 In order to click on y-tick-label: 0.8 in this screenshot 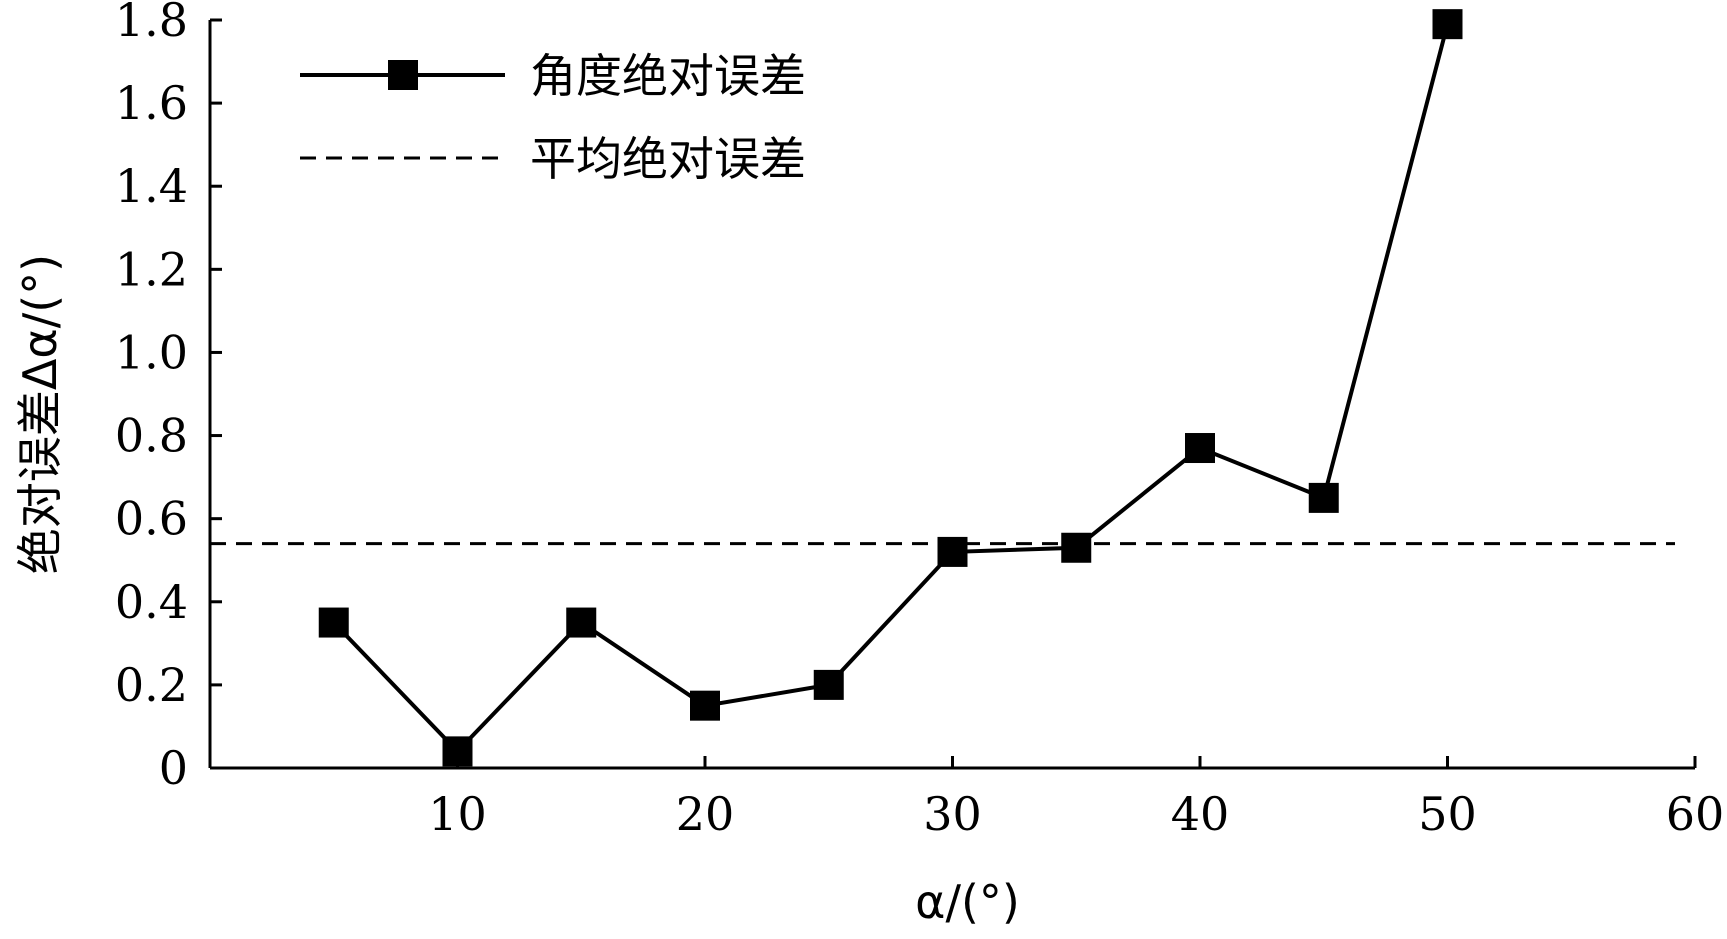, I will do `click(151, 436)`.